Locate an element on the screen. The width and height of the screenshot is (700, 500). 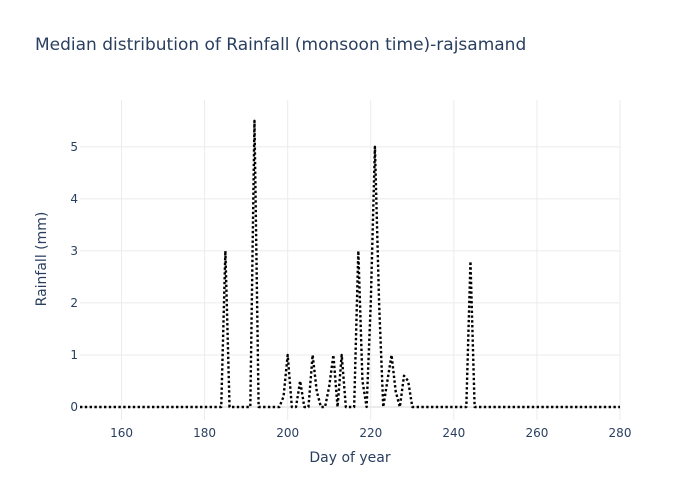
x-axis-title: Day of year is located at coordinates (350, 458).